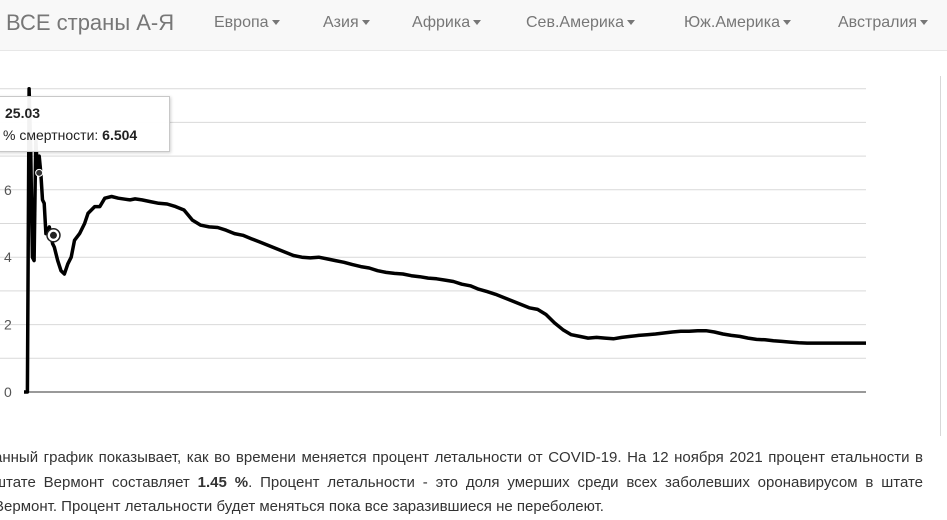 Image resolution: width=947 pixels, height=520 pixels. What do you see at coordinates (8, 392) in the screenshot?
I see `y-tick-label: 0` at bounding box center [8, 392].